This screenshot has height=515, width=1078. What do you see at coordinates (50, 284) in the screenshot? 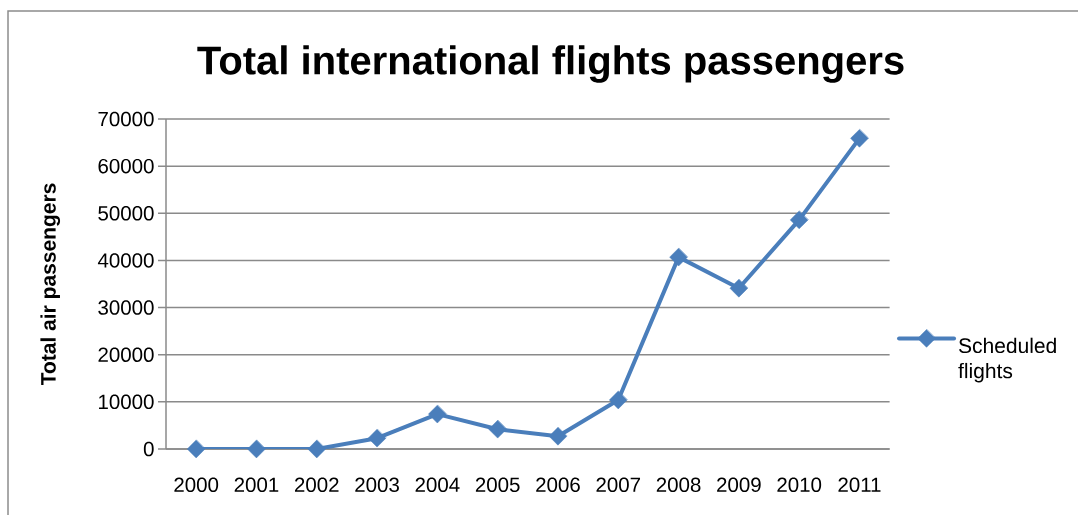
I see `y-axis-title: Total air passengers` at bounding box center [50, 284].